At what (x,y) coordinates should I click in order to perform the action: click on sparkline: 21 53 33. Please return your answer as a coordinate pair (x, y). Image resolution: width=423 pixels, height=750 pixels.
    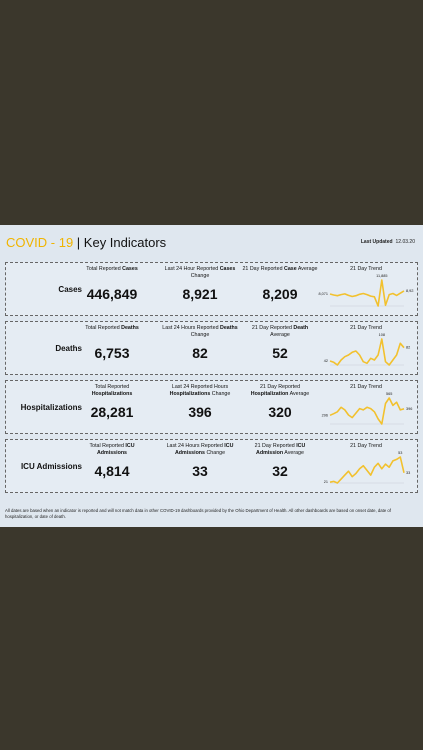
    Looking at the image, I should click on (367, 467).